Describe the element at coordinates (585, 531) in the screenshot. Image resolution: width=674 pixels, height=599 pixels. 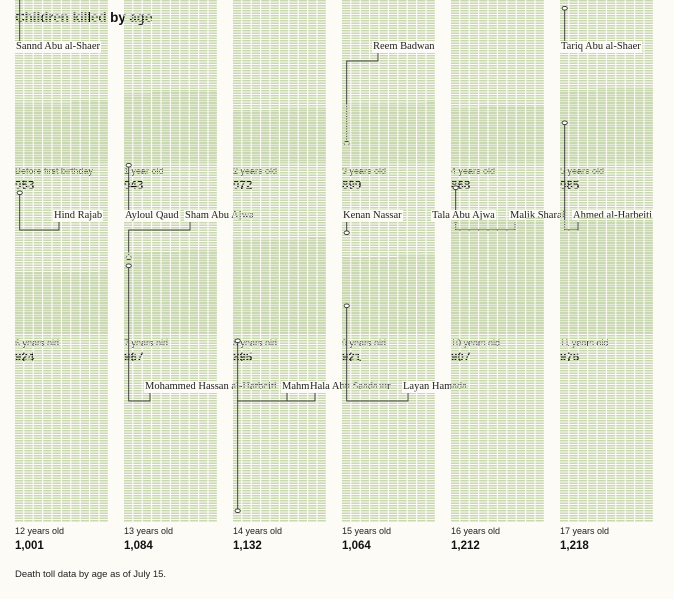
I see `age-label: 17 years old` at that location.